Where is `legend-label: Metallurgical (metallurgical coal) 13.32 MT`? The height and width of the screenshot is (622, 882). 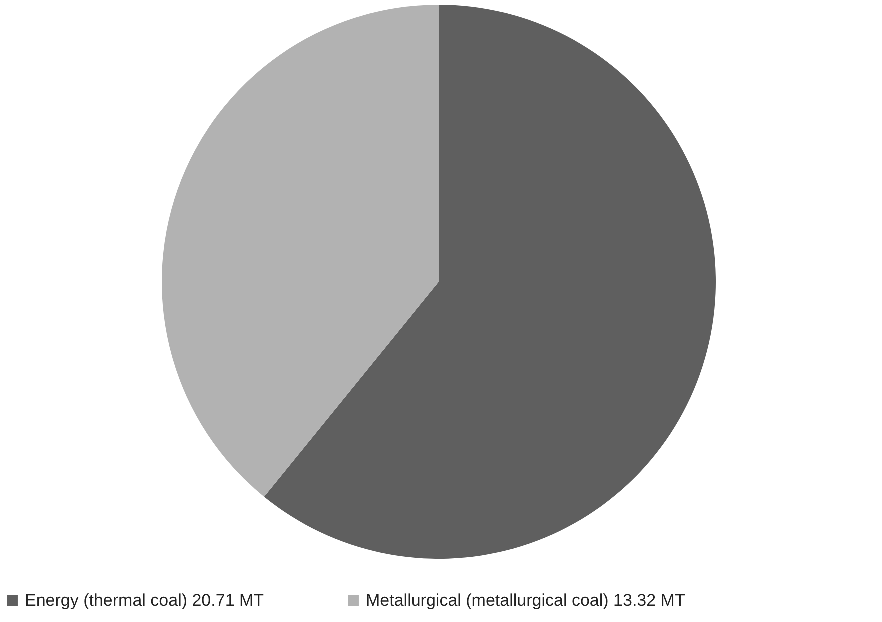
legend-label: Metallurgical (metallurgical coal) 13.32 MT is located at coordinates (526, 600).